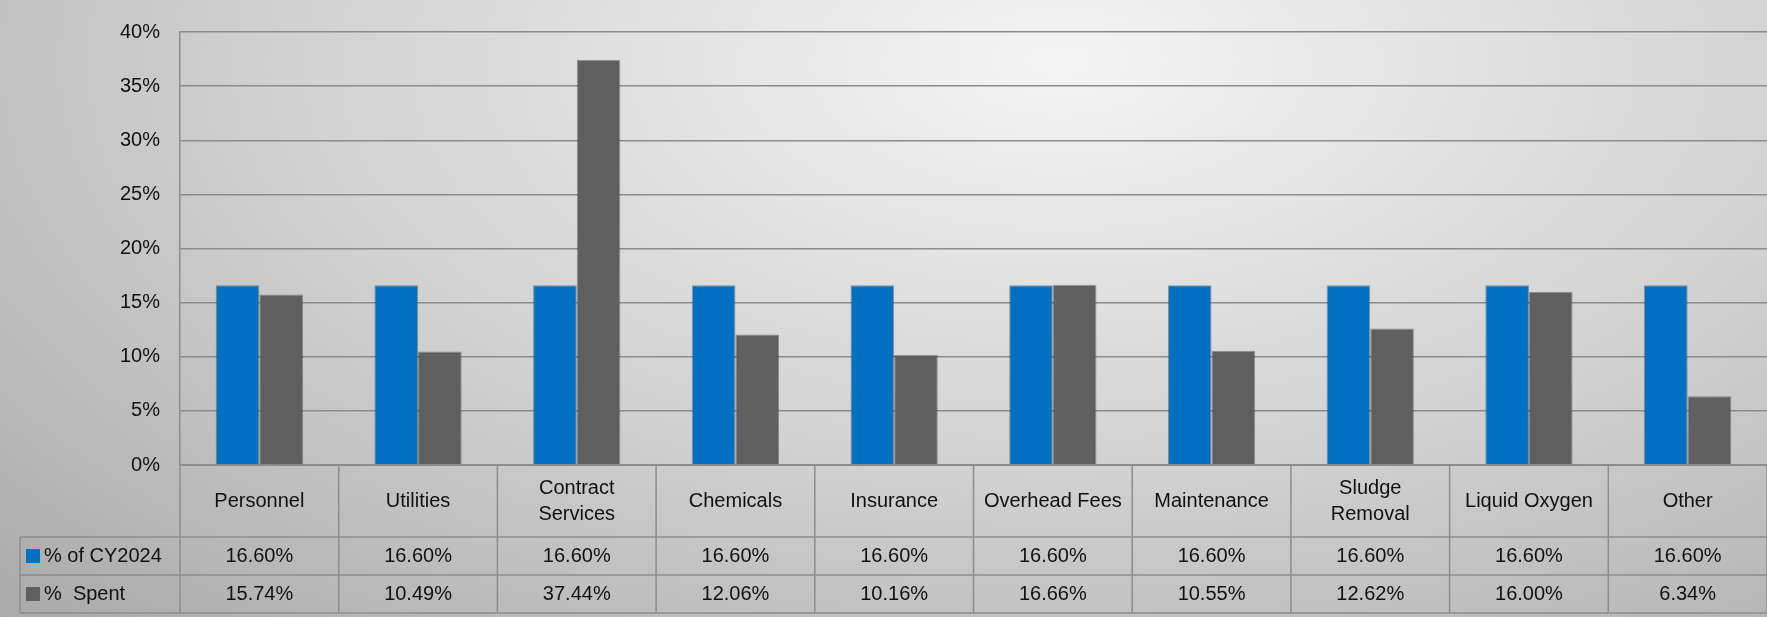 This screenshot has width=1767, height=617. What do you see at coordinates (576, 592) in the screenshot?
I see `data-label: 37.44%` at bounding box center [576, 592].